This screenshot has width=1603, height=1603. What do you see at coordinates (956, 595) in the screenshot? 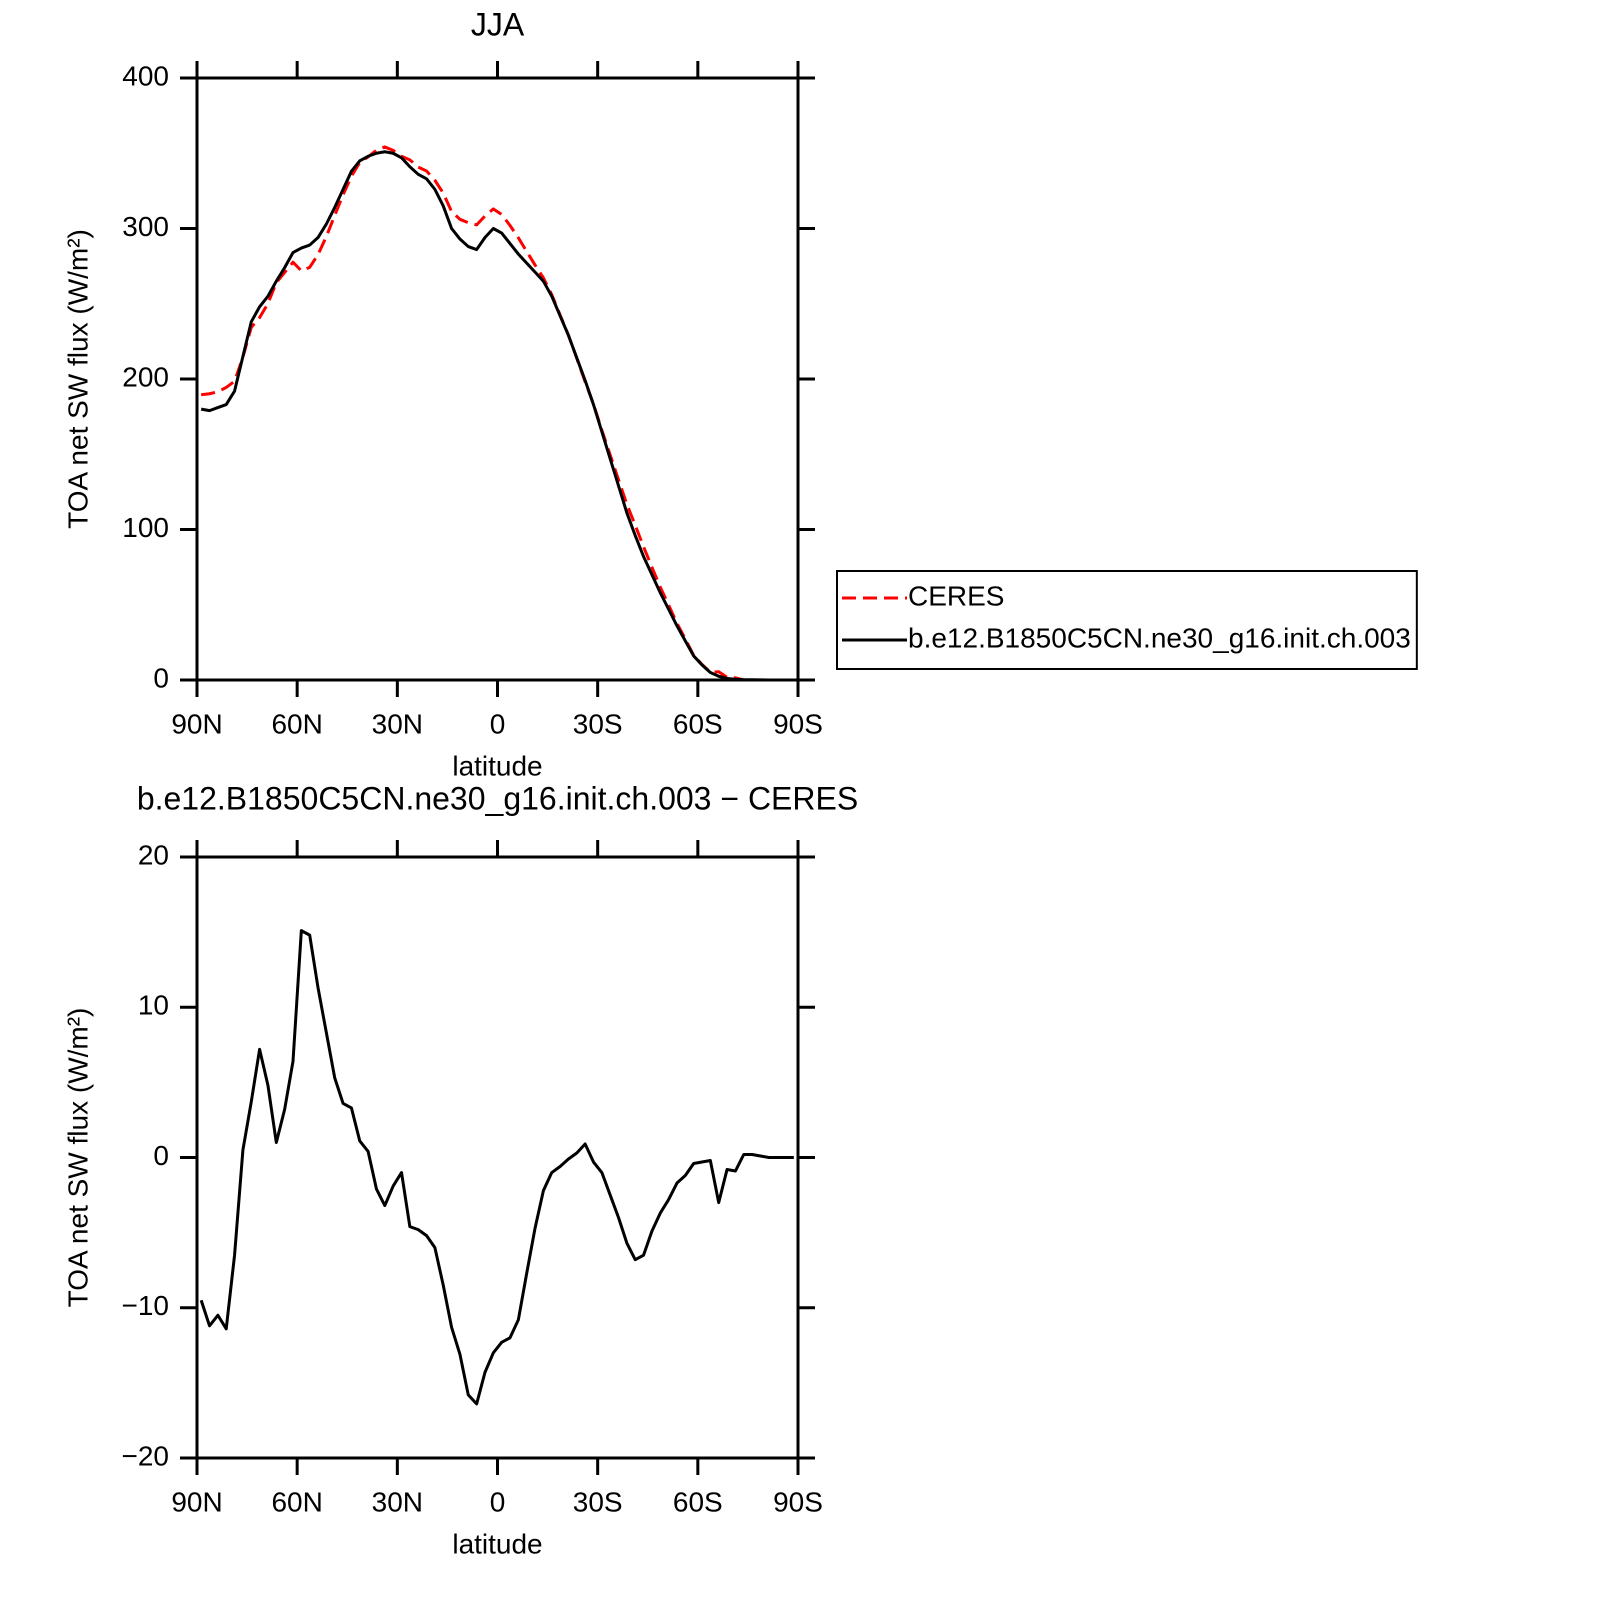
I see `legend-label: CERES` at bounding box center [956, 595].